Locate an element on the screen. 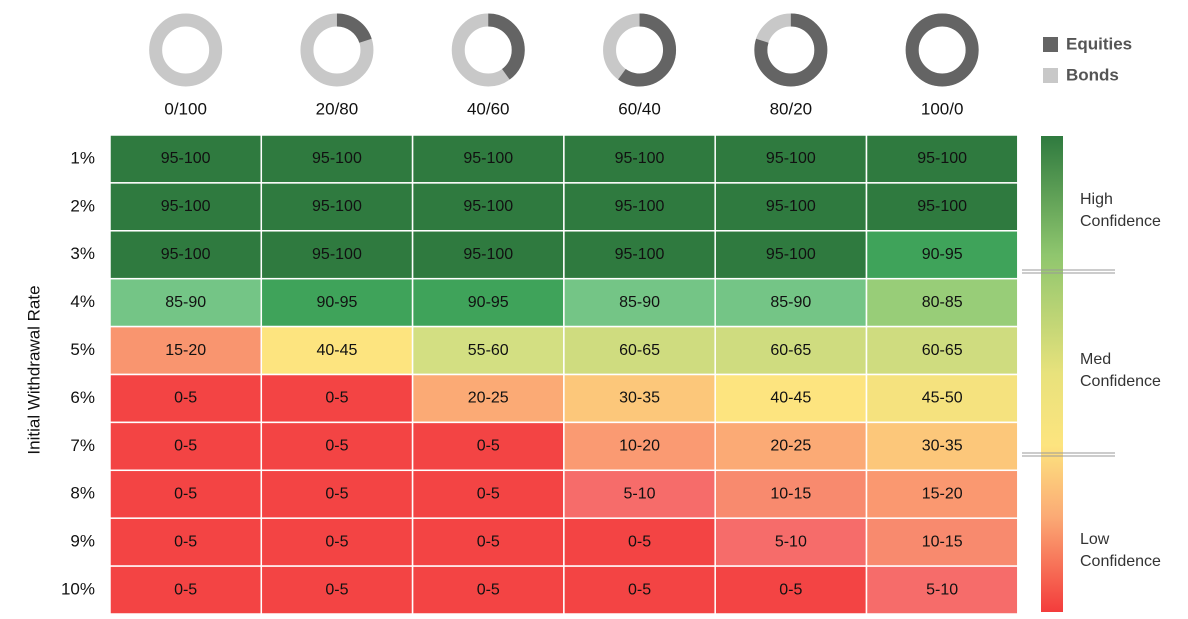 The height and width of the screenshot is (619, 1188). cell-text: 40-45 is located at coordinates (790, 398).